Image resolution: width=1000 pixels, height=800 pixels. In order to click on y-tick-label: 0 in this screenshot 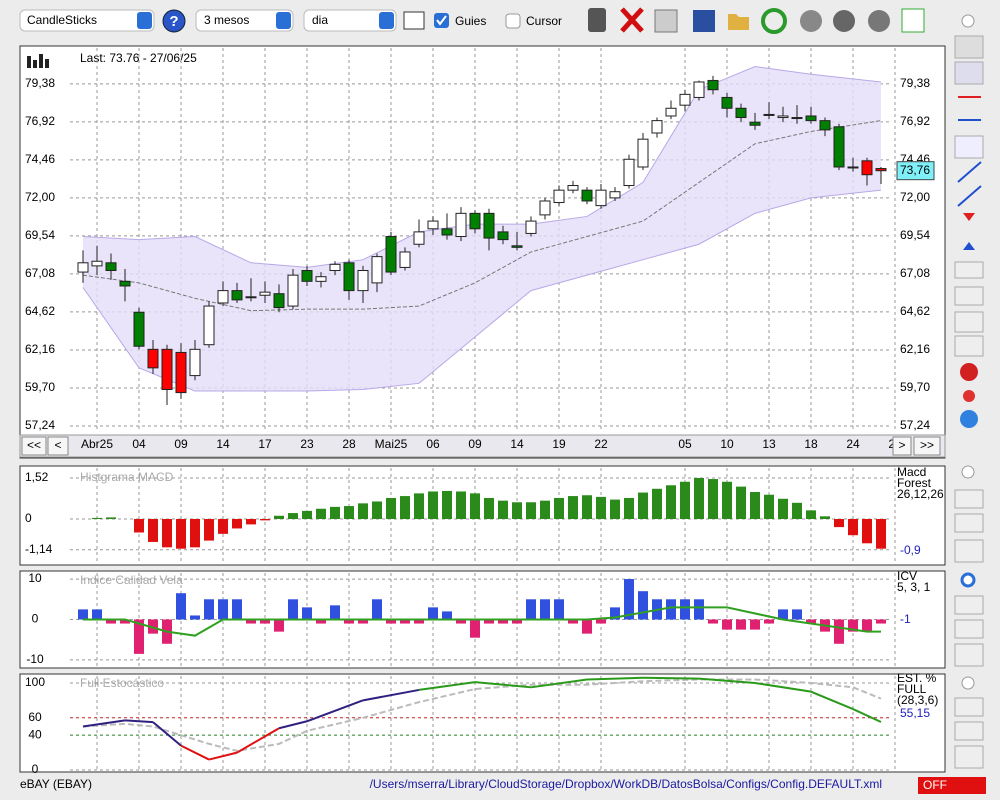, I will do `click(35, 619)`.